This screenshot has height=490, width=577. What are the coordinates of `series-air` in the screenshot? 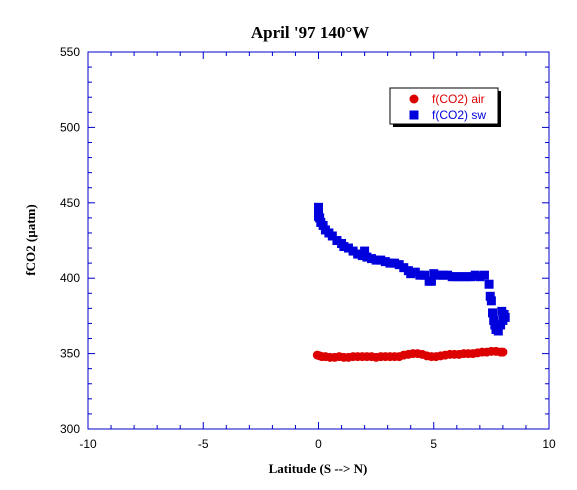 It's located at (410, 354).